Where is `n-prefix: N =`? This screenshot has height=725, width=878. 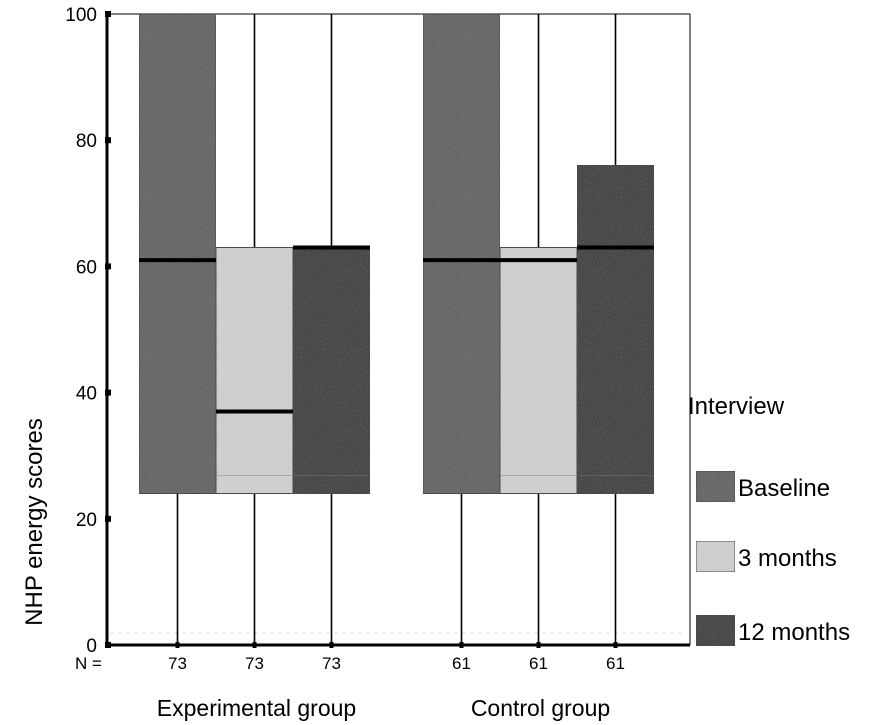
n-prefix: N = is located at coordinates (88, 663).